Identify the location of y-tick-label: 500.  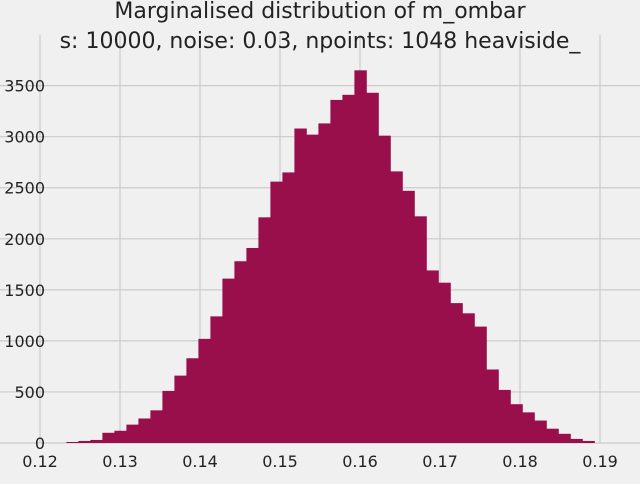
(29, 392).